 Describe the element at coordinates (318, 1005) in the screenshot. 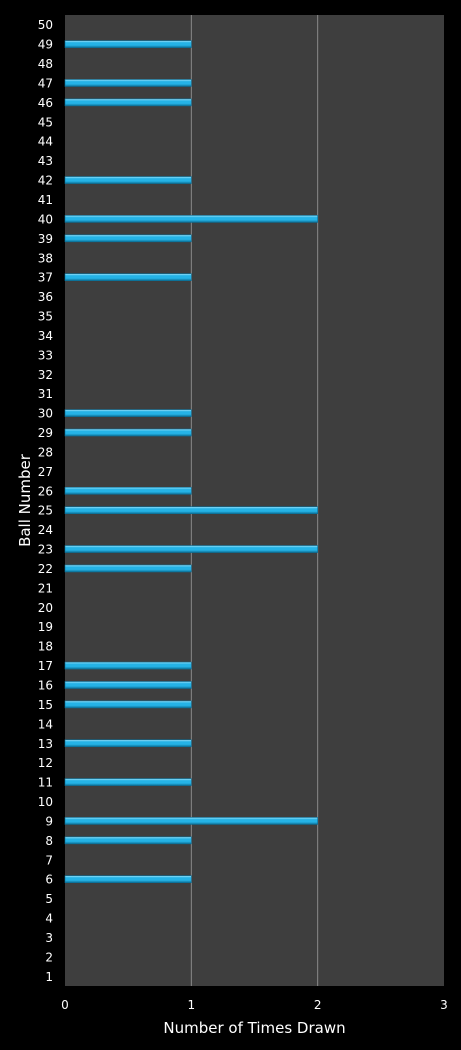

I see `x-tick-label: 2` at that location.